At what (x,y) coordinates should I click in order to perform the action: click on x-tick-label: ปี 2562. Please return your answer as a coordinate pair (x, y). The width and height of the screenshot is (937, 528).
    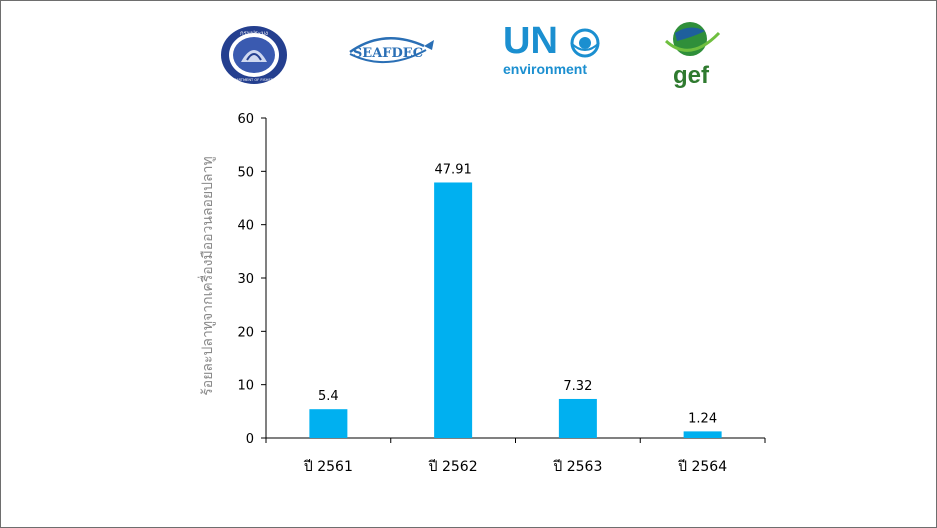
    Looking at the image, I should click on (452, 467).